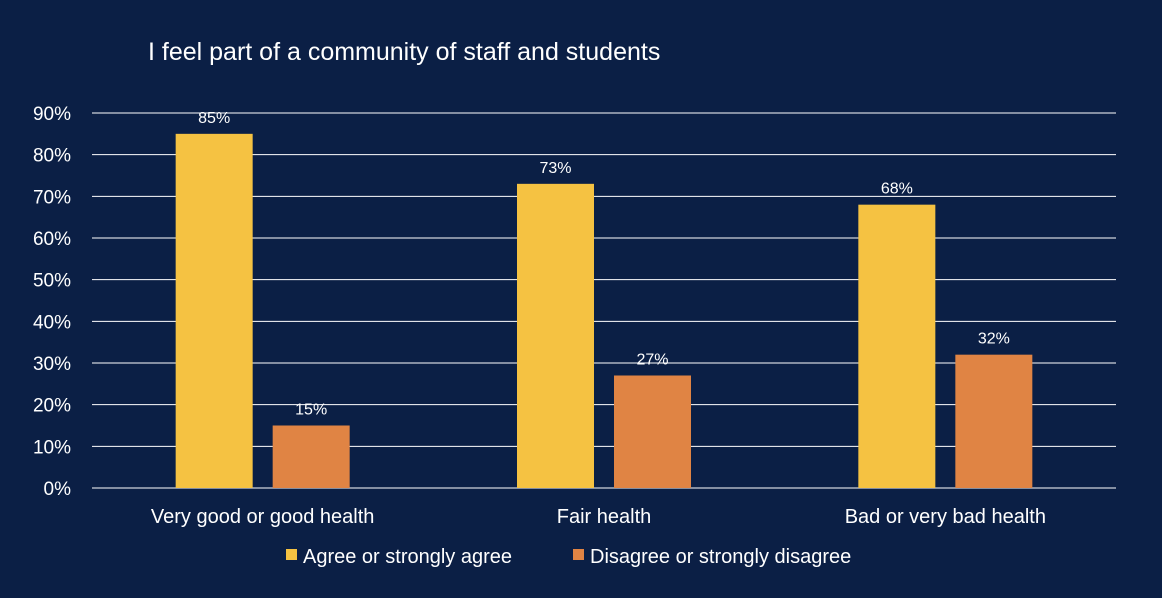 The width and height of the screenshot is (1162, 598). I want to click on data-label: 32%, so click(994, 339).